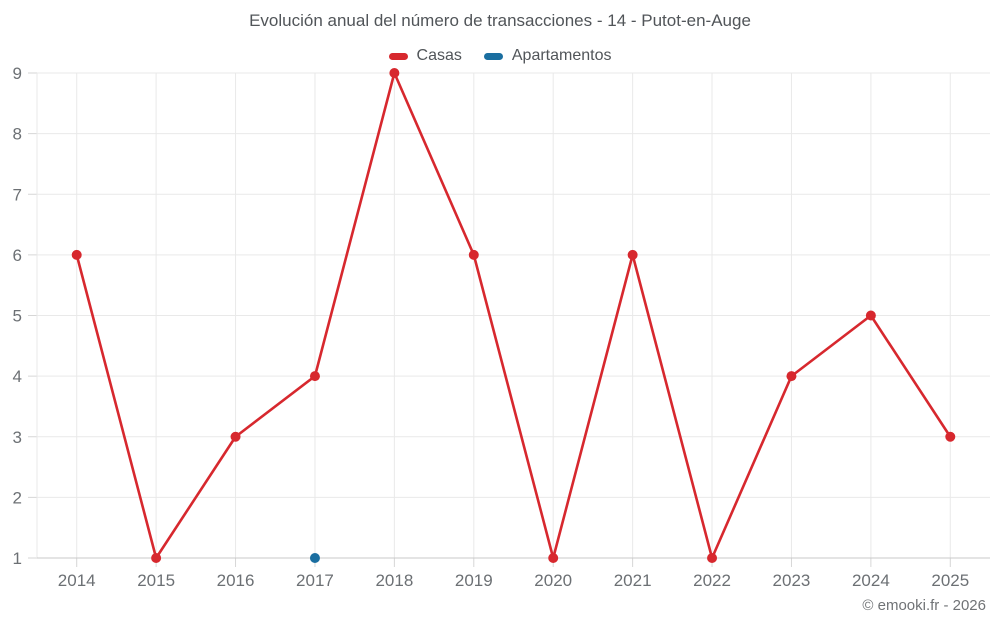  What do you see at coordinates (792, 580) in the screenshot?
I see `x-axis-label: 2023` at bounding box center [792, 580].